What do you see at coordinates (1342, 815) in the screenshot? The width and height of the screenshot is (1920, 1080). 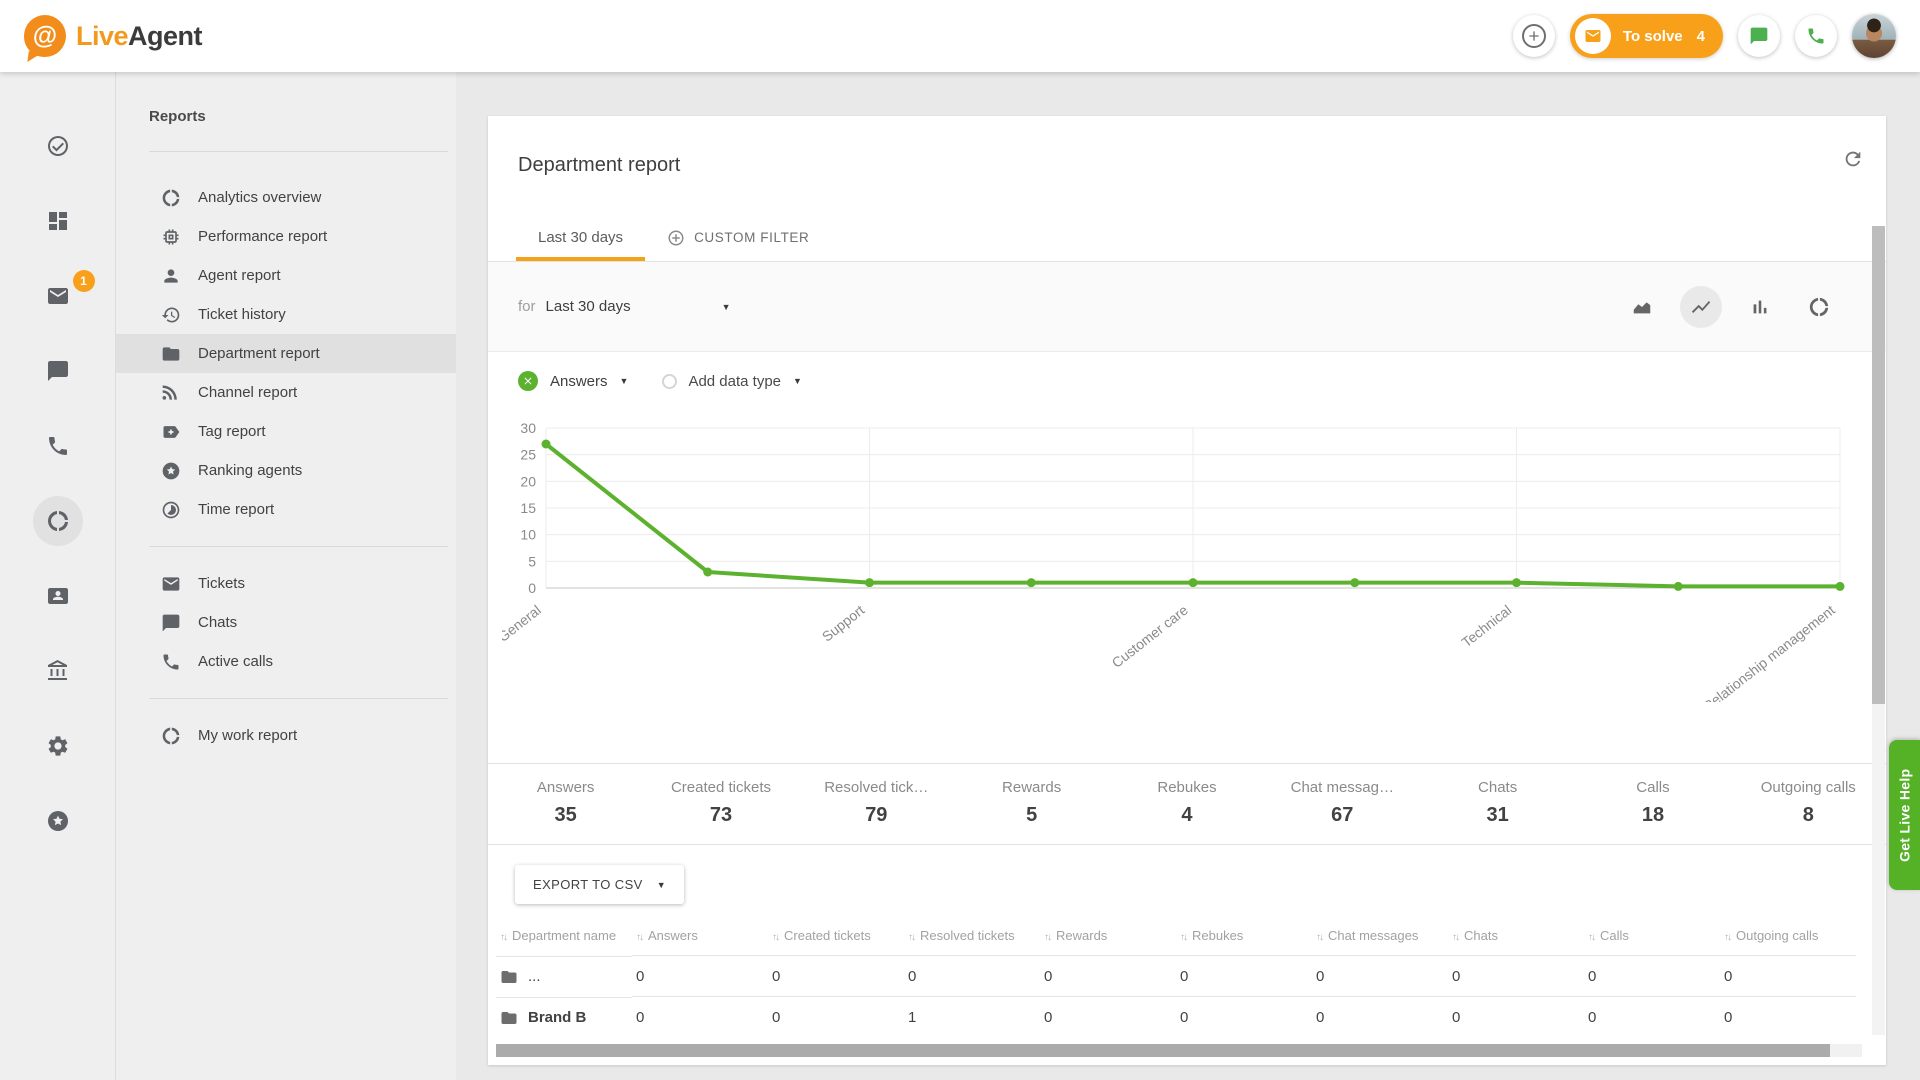 I see `stat-value: 67` at bounding box center [1342, 815].